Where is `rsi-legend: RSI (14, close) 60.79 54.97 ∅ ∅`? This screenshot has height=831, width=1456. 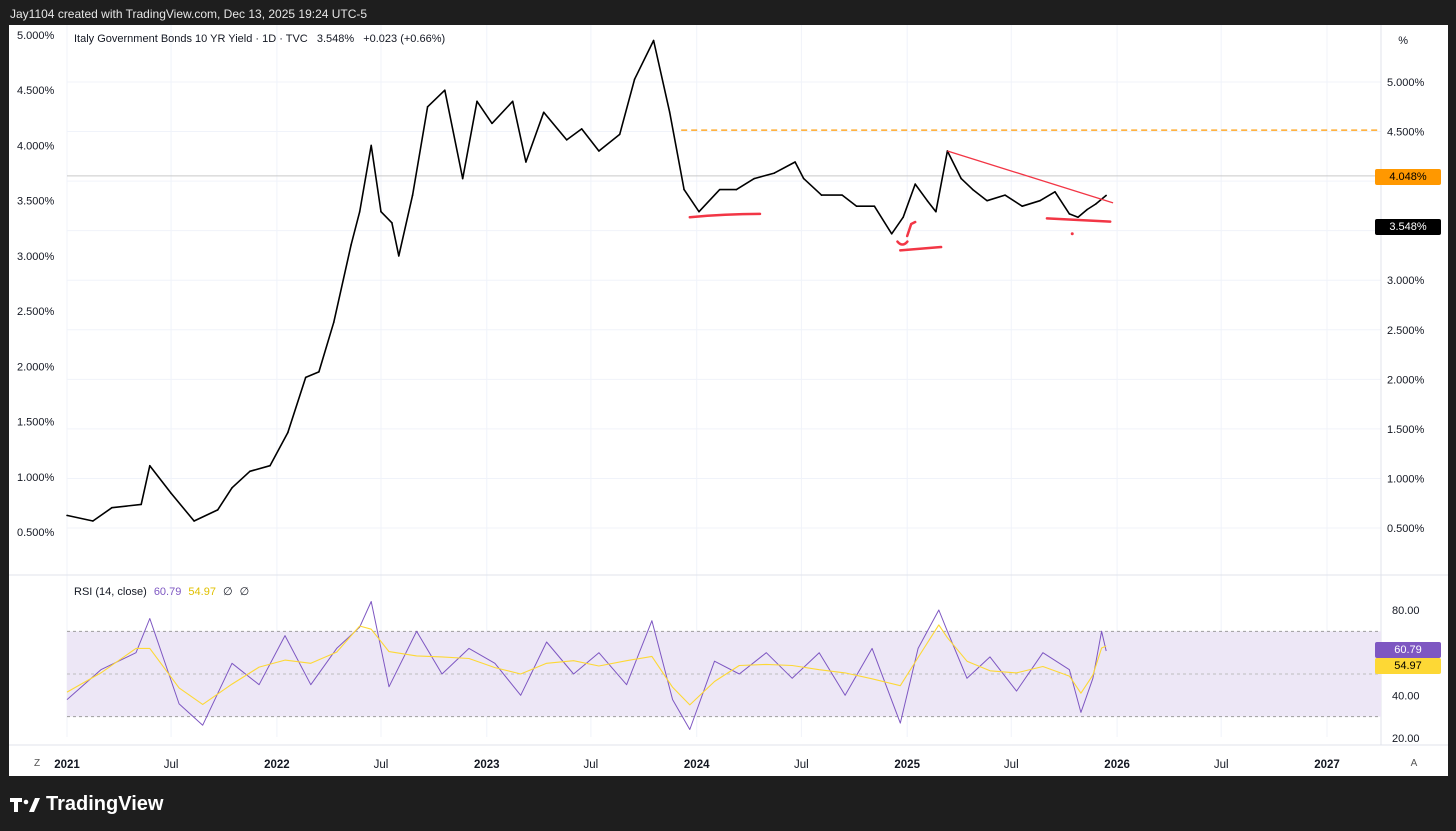
rsi-legend: RSI (14, close) 60.79 54.97 ∅ ∅ is located at coordinates (163, 591).